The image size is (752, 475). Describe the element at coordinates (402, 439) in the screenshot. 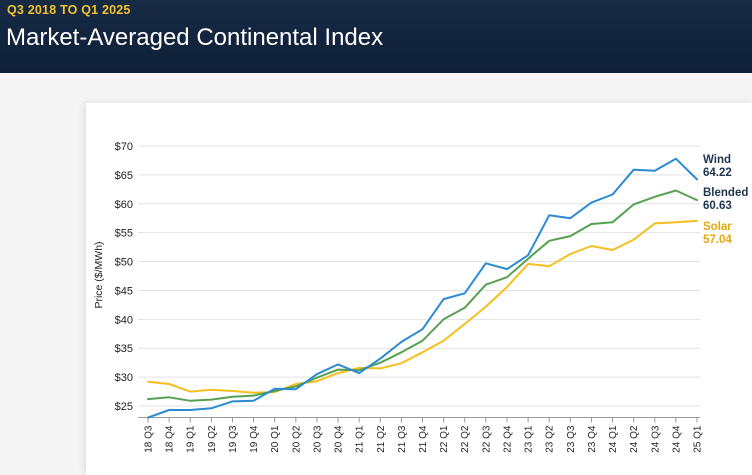

I see `x-tick-label: 21 Q3` at that location.